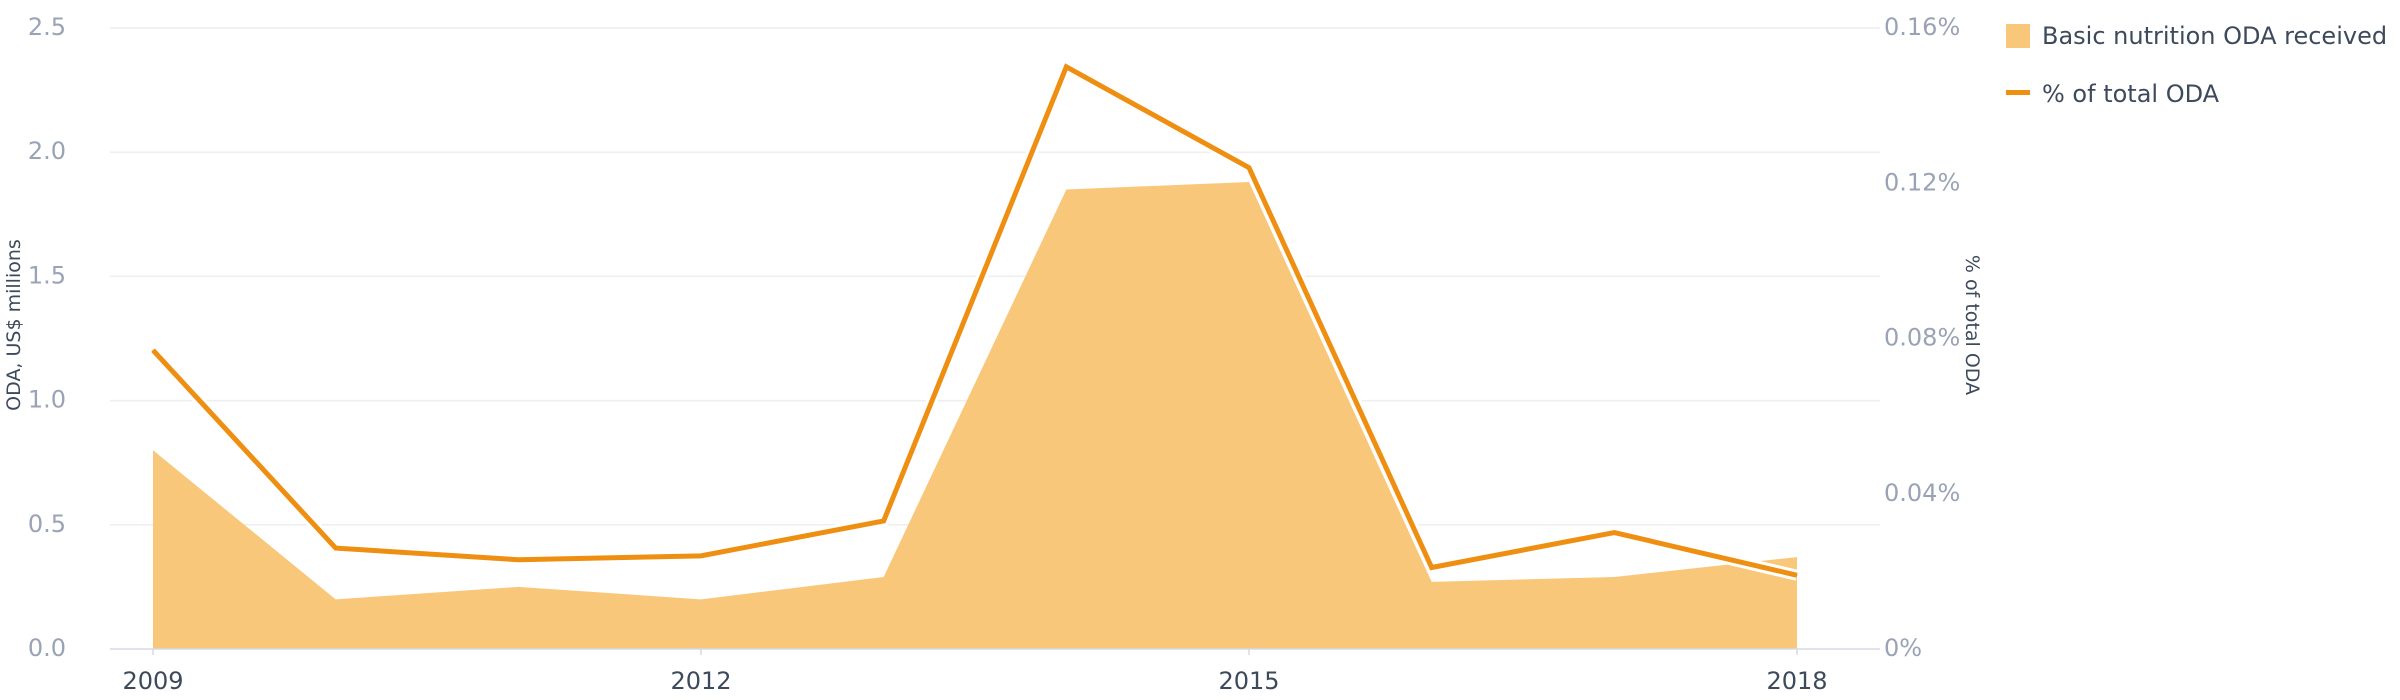 Image resolution: width=2400 pixels, height=700 pixels. I want to click on x-tick-label: 2018, so click(1796, 681).